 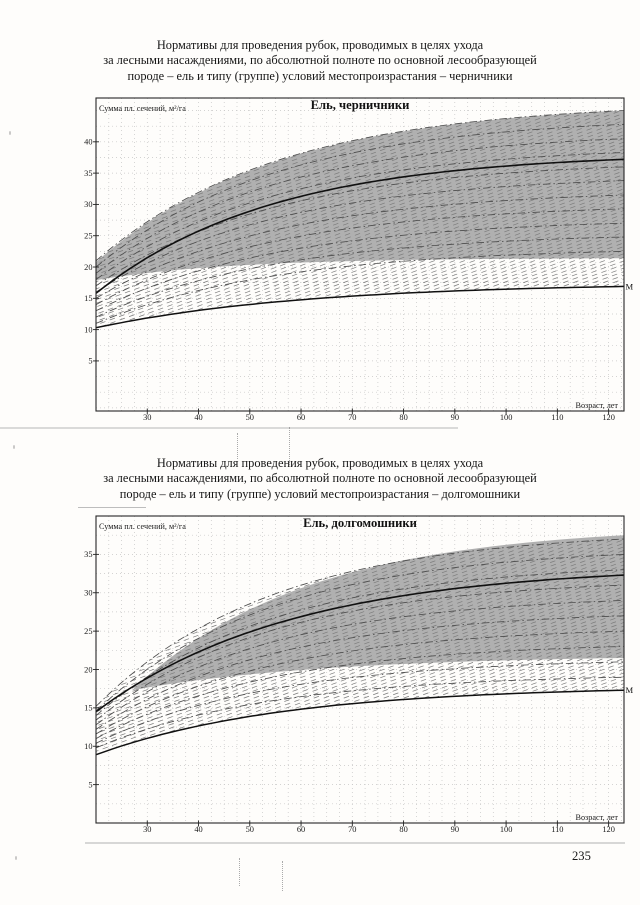 What do you see at coordinates (360, 523) in the screenshot?
I see `chart-title: Ель, долгомошники` at bounding box center [360, 523].